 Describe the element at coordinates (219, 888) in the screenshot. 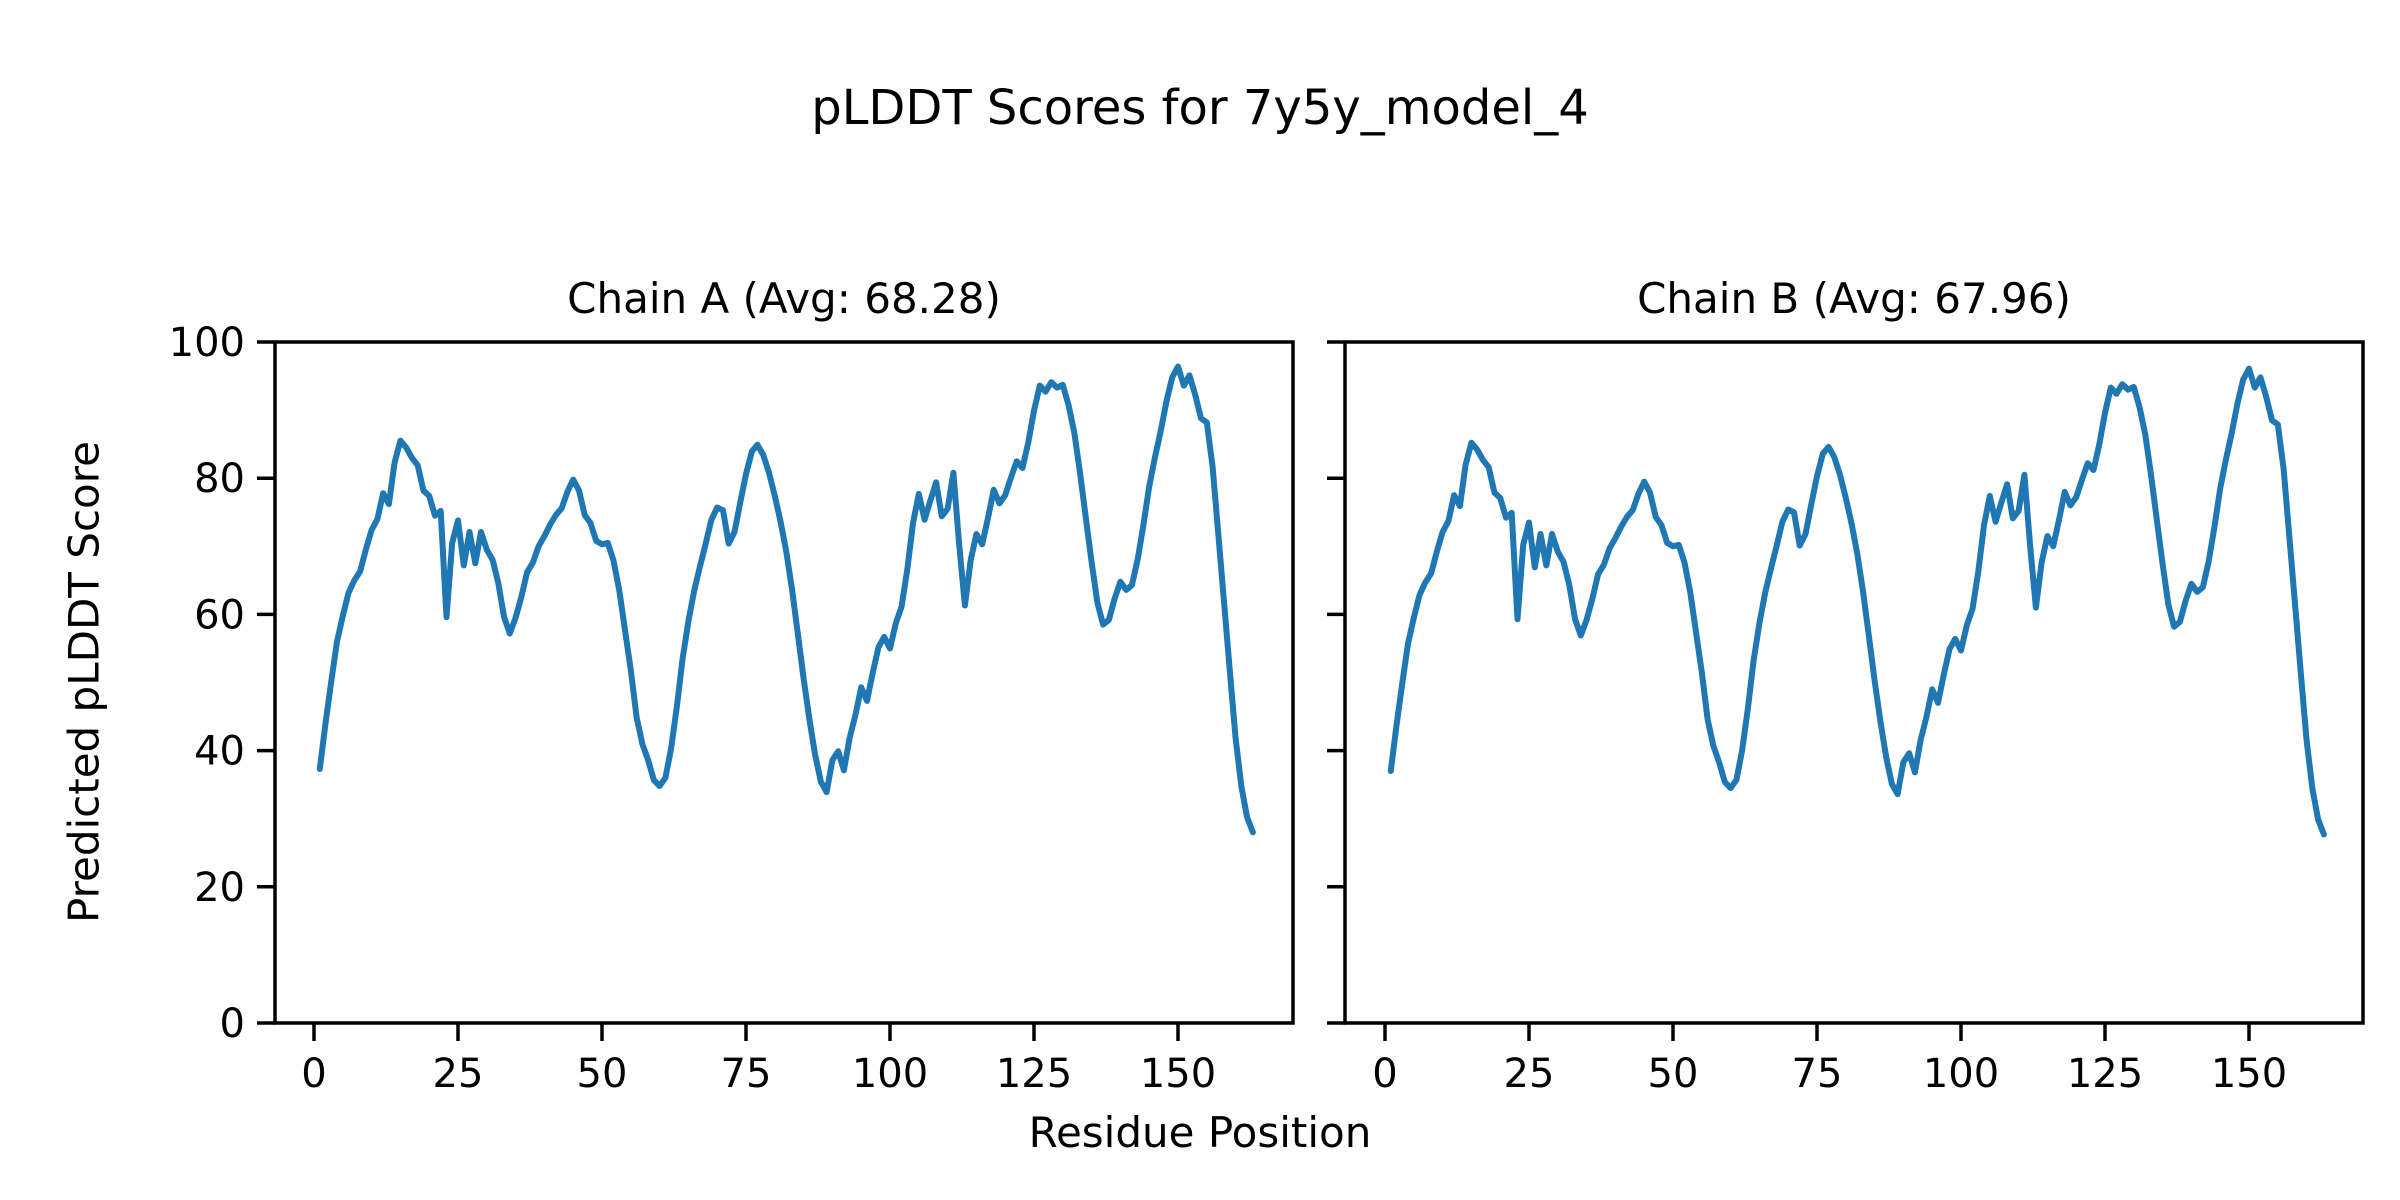

I see `chain-a-y-tick-label: 20` at that location.